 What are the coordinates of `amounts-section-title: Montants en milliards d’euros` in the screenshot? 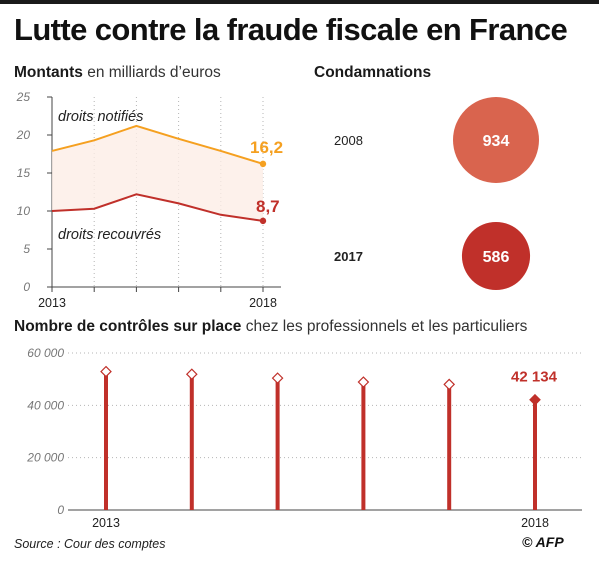 It's located at (117, 73).